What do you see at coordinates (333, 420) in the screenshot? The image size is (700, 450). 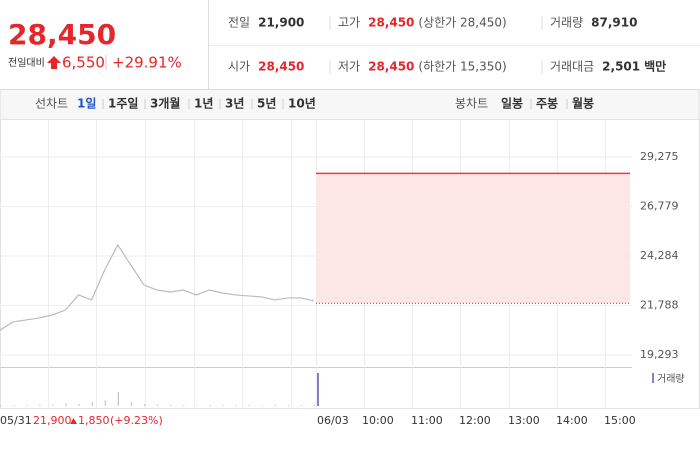 I see `x-tick-label: 06/03` at bounding box center [333, 420].